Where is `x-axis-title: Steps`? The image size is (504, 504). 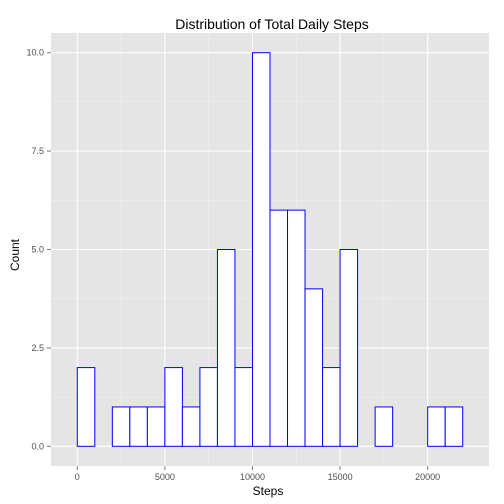
x-axis-title: Steps is located at coordinates (268, 491).